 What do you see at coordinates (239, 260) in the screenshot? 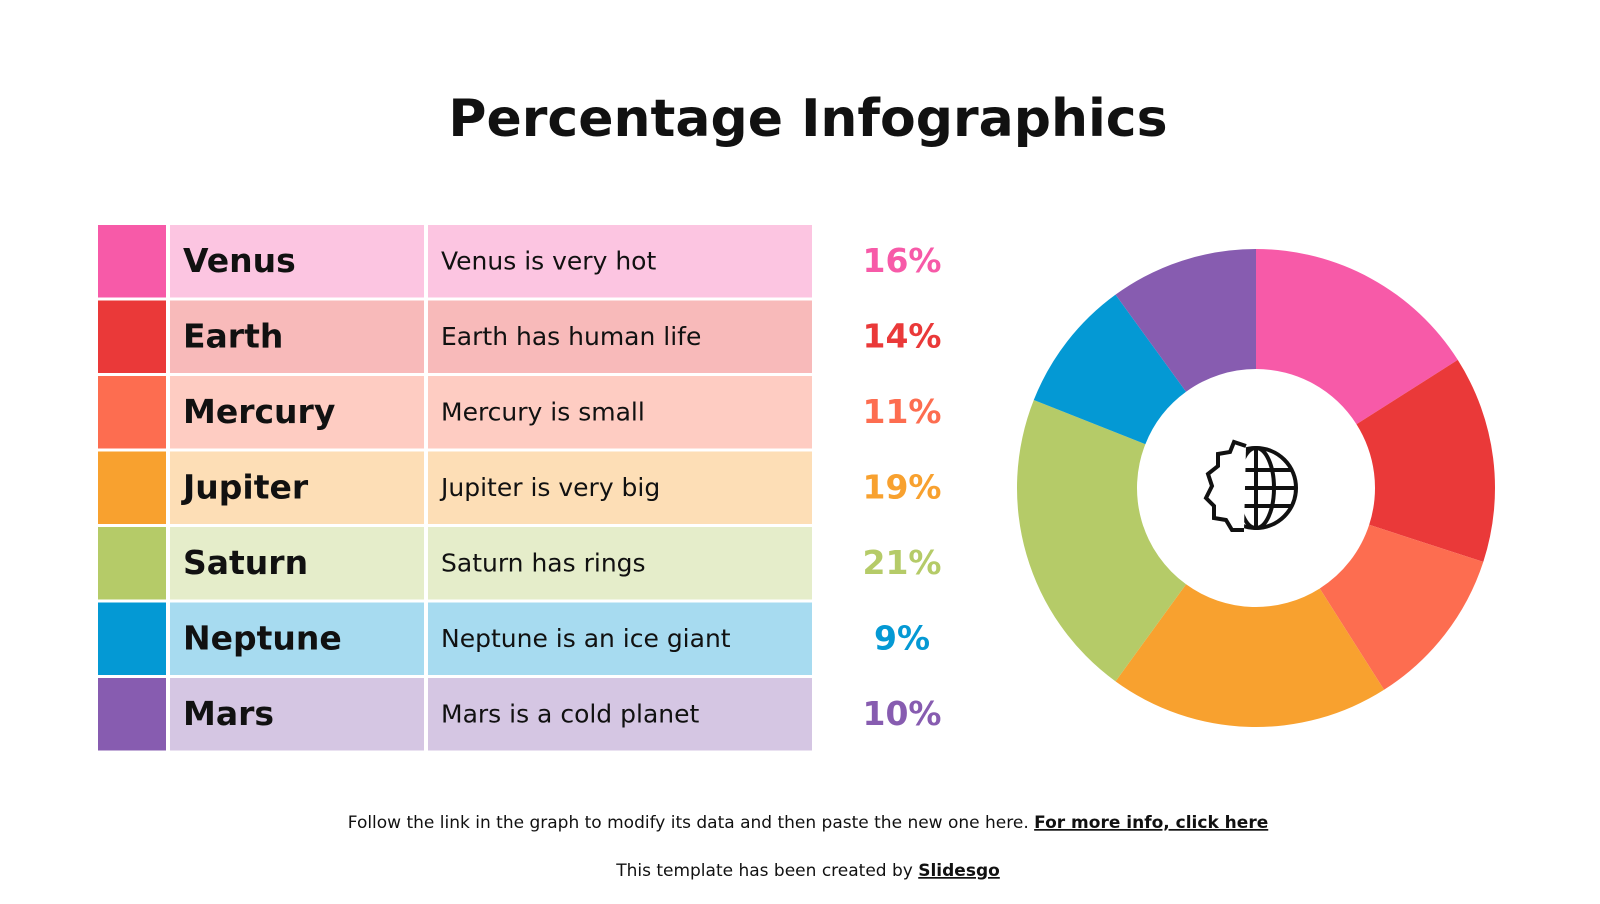
I see `planet-name: Venus` at bounding box center [239, 260].